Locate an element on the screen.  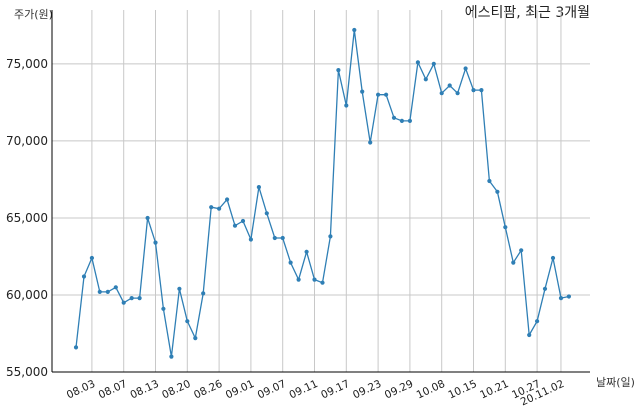
x-tick-label: 09.17 is located at coordinates (335, 390).